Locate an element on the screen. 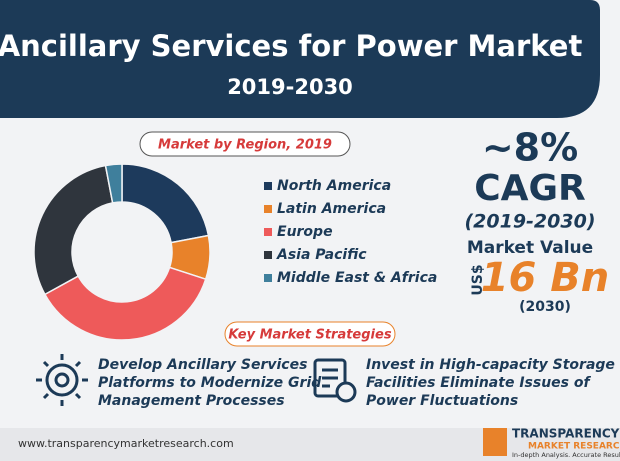 This screenshot has width=620, height=461. chart-title: Market by Region, 2019 is located at coordinates (245, 145).